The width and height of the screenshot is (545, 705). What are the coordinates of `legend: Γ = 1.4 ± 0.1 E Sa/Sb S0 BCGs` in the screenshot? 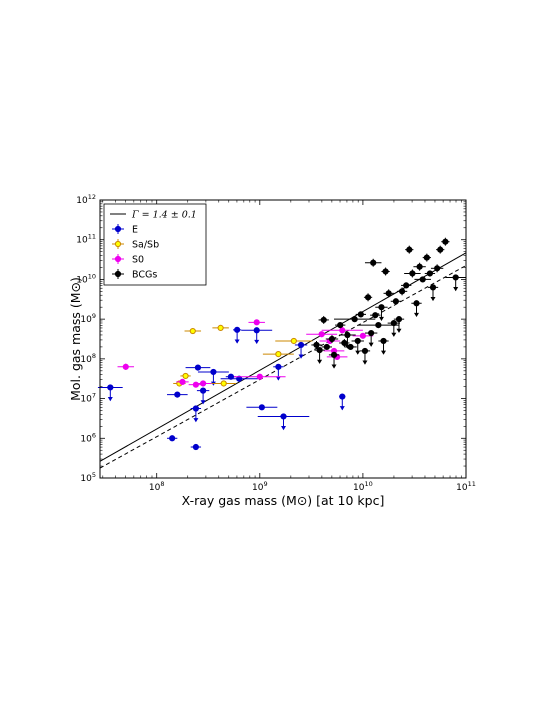 It's located at (155, 244).